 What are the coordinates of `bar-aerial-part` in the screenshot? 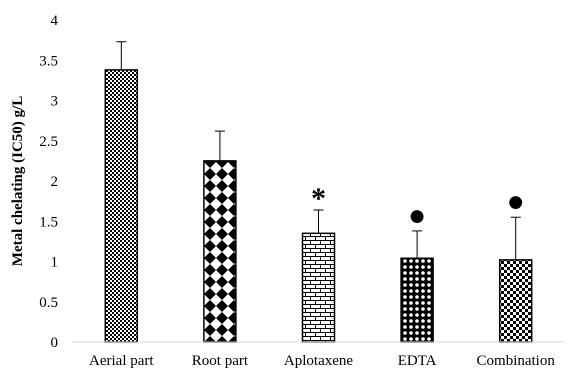 It's located at (121, 206).